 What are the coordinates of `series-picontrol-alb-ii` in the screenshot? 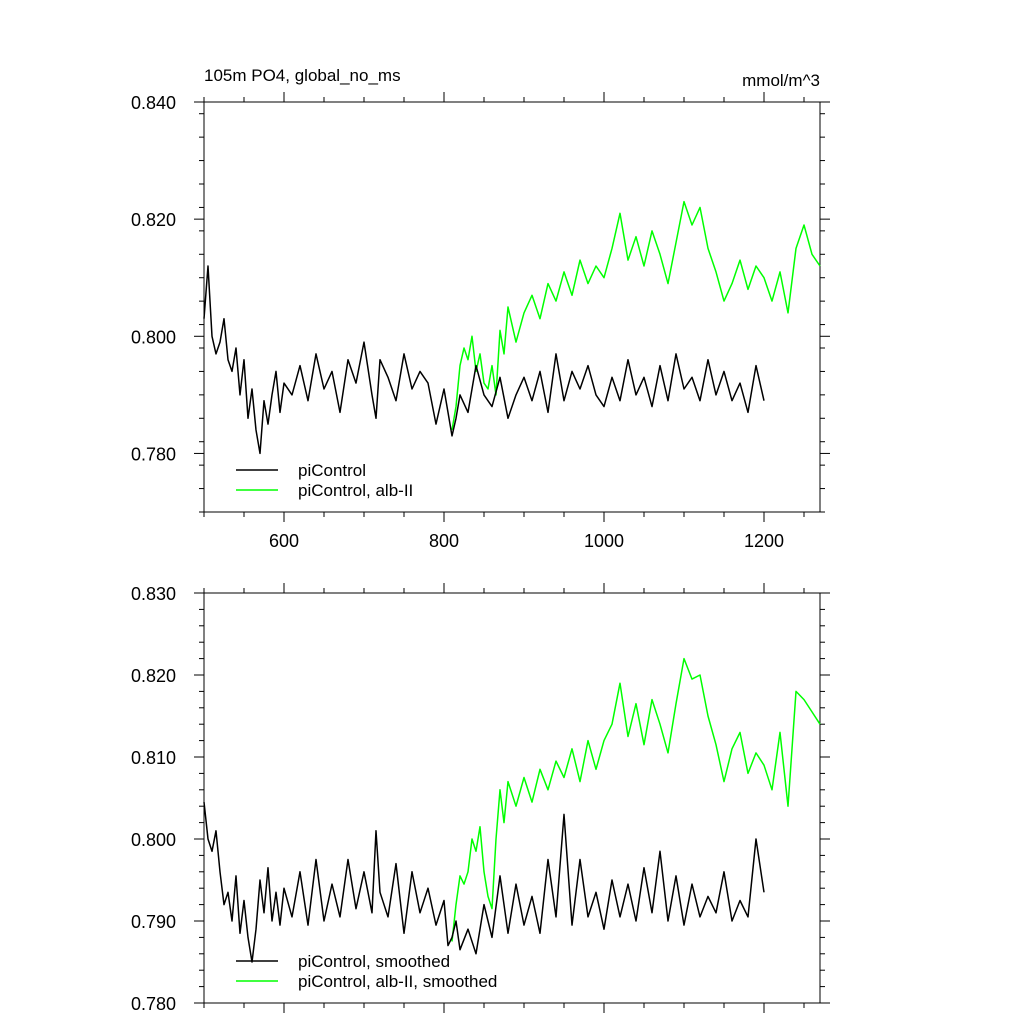 It's located at (636, 315).